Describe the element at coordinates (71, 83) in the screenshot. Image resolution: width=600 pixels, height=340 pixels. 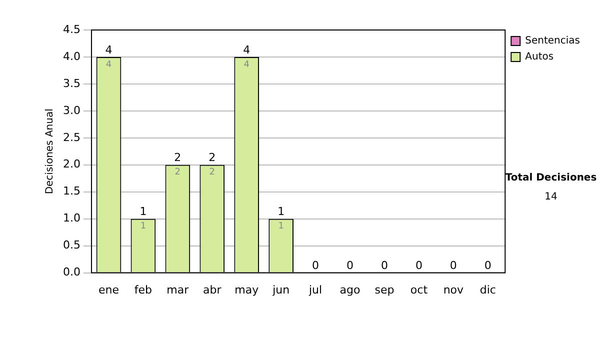
I see `y-tick-label: 3.5` at that location.